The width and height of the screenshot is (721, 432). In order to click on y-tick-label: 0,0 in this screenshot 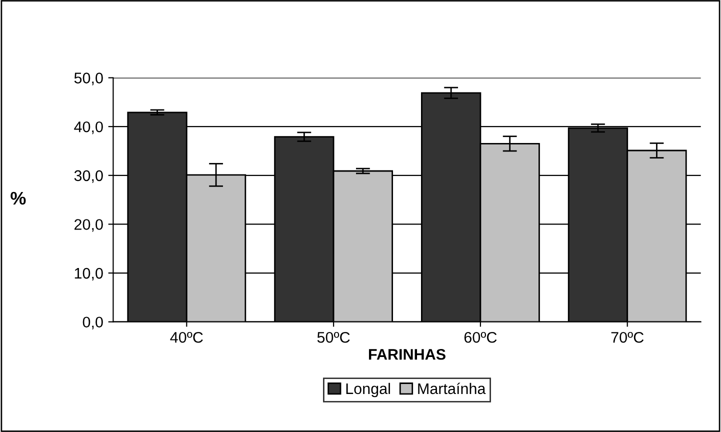, I will do `click(92, 323)`.